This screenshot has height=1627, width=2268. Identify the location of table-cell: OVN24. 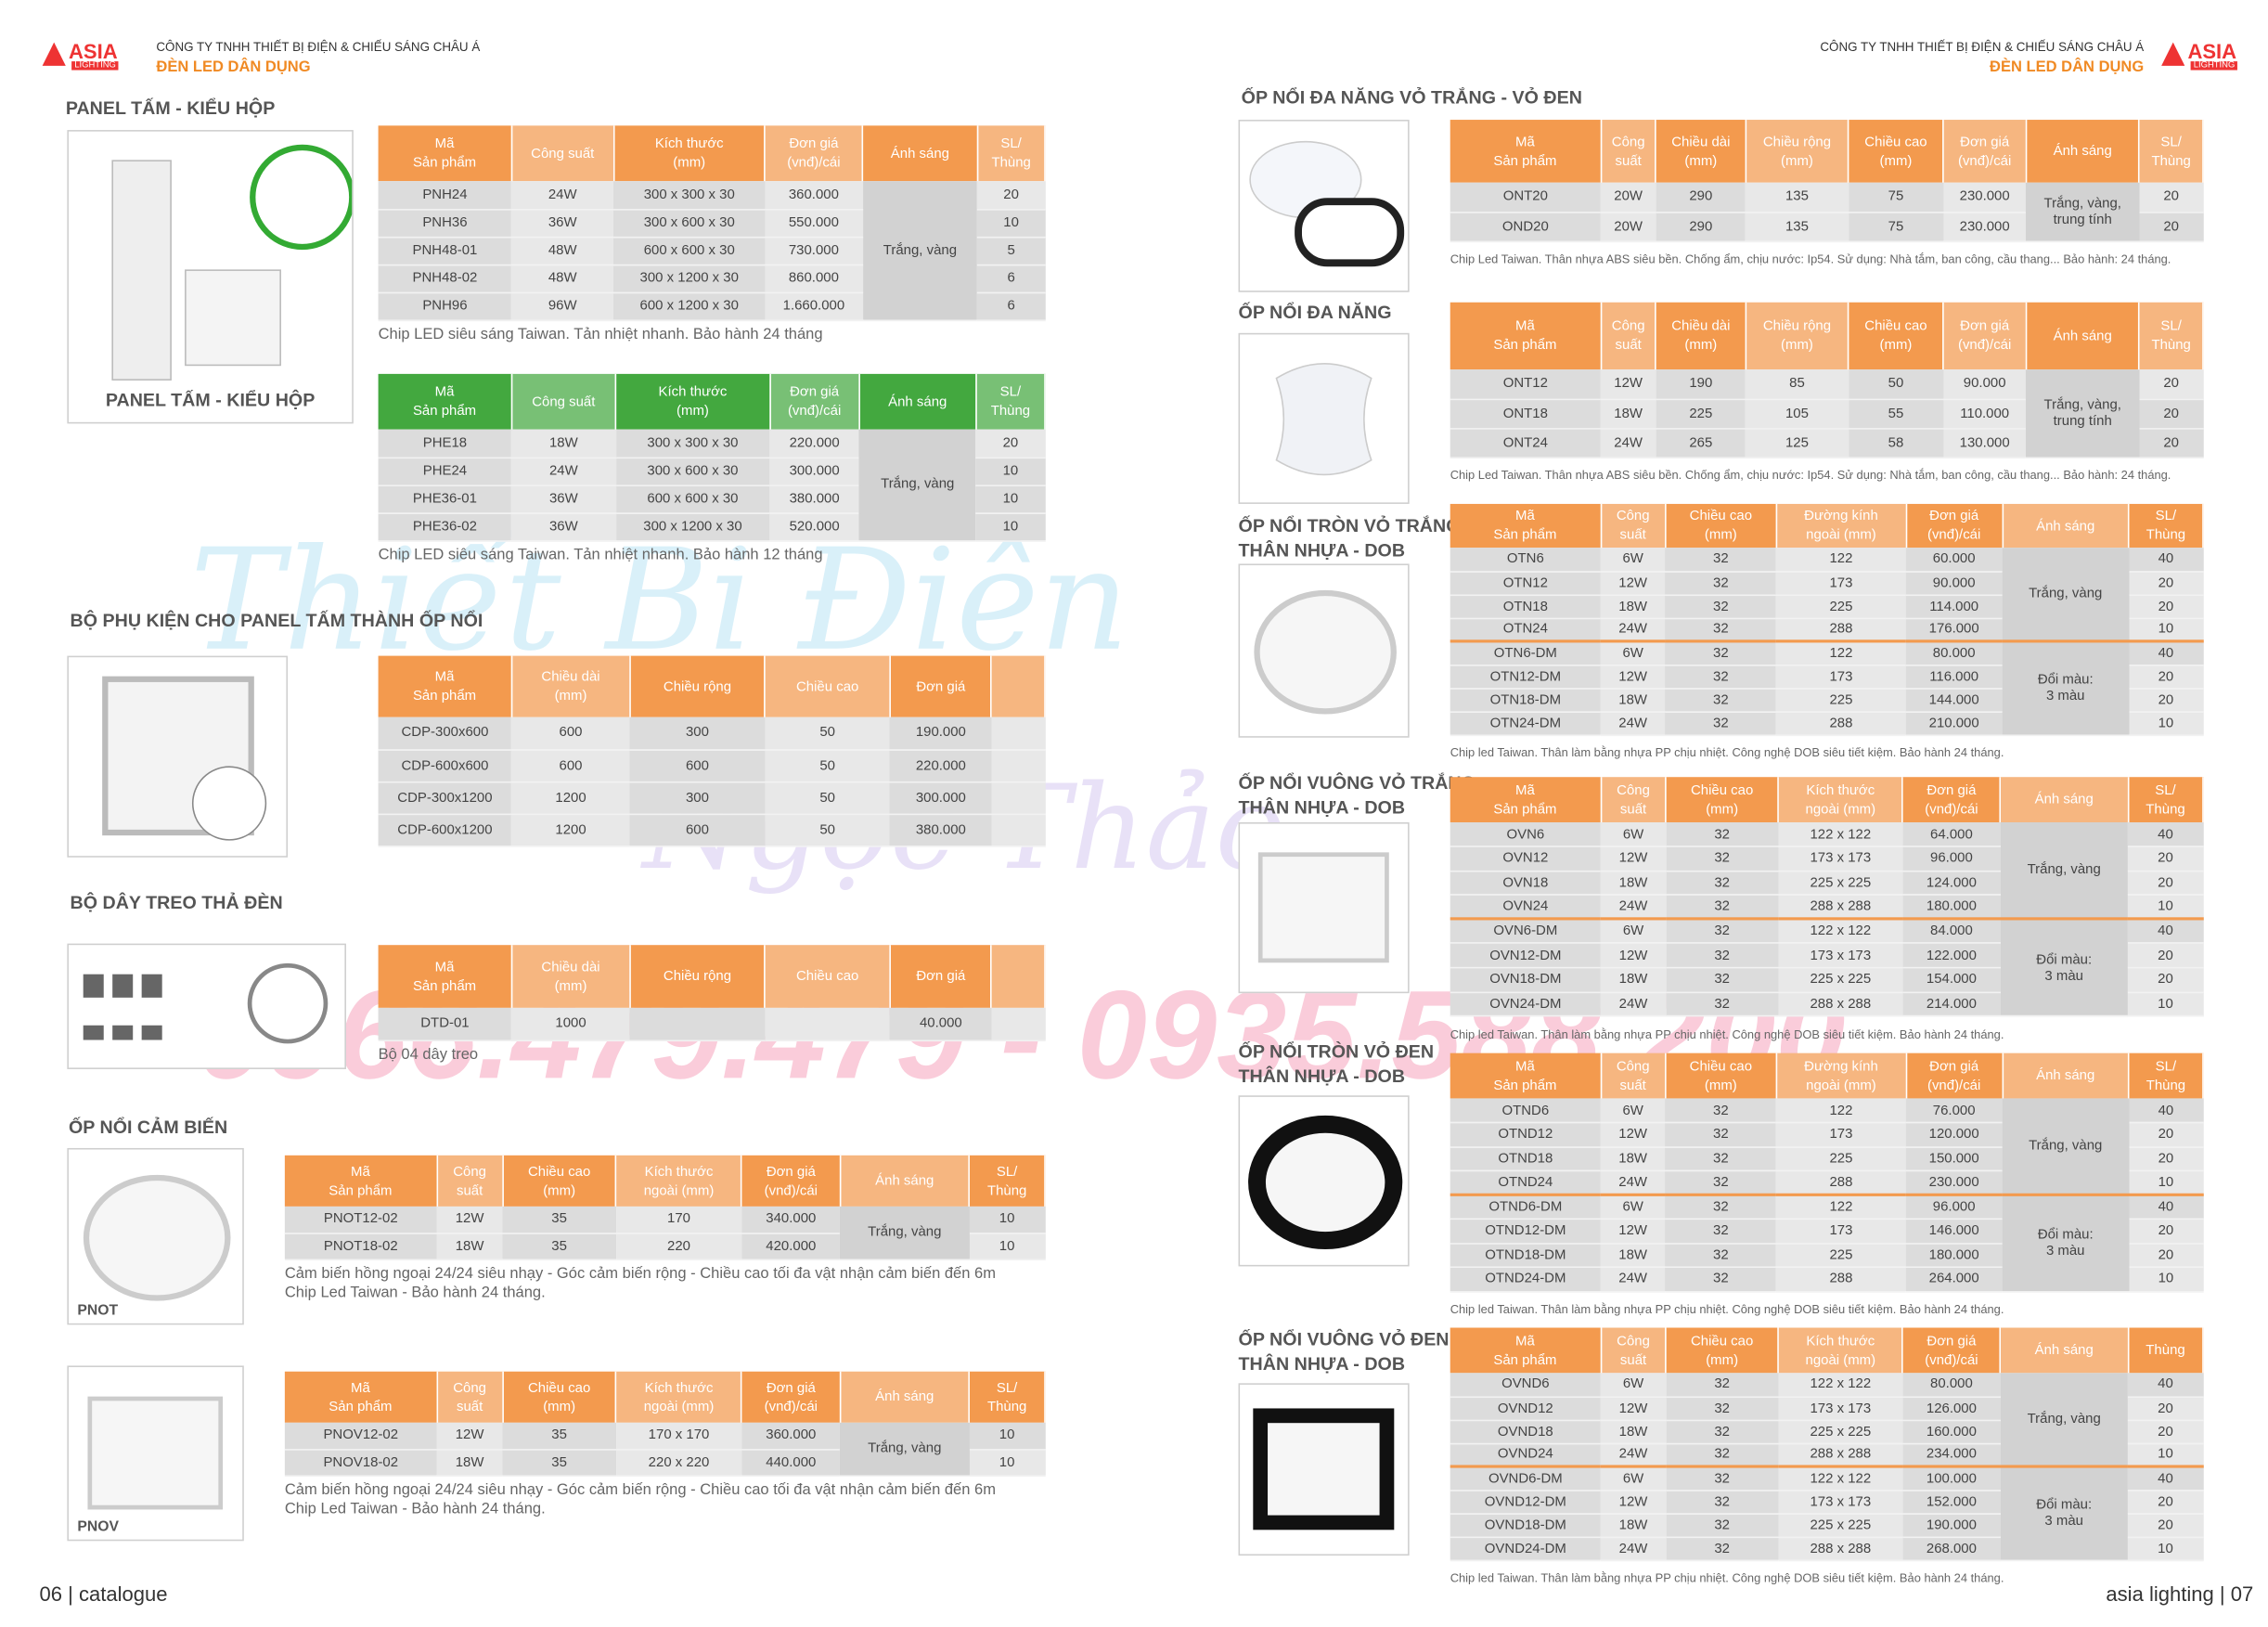
(1525, 908).